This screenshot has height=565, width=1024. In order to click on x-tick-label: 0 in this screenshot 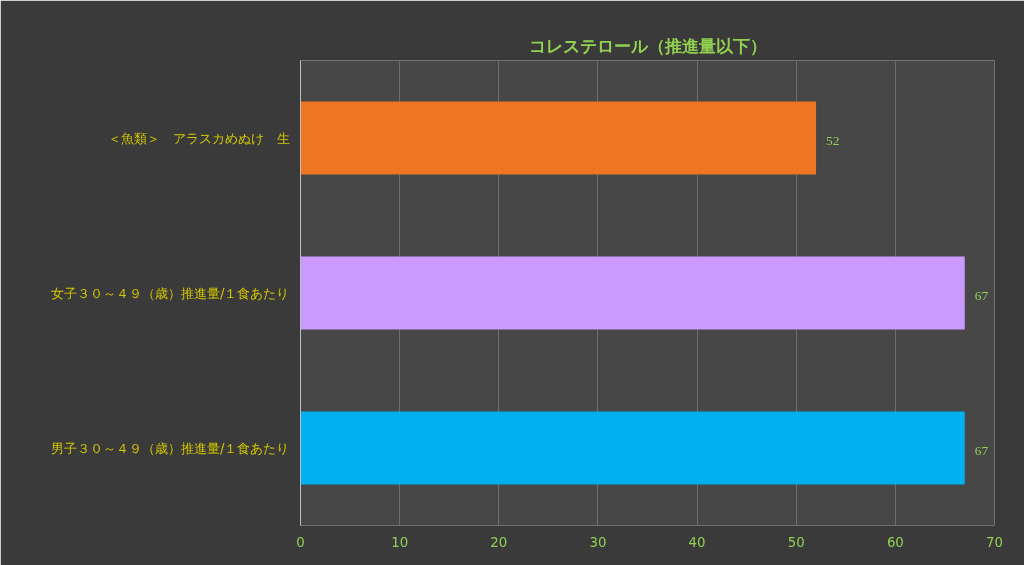, I will do `click(300, 542)`.